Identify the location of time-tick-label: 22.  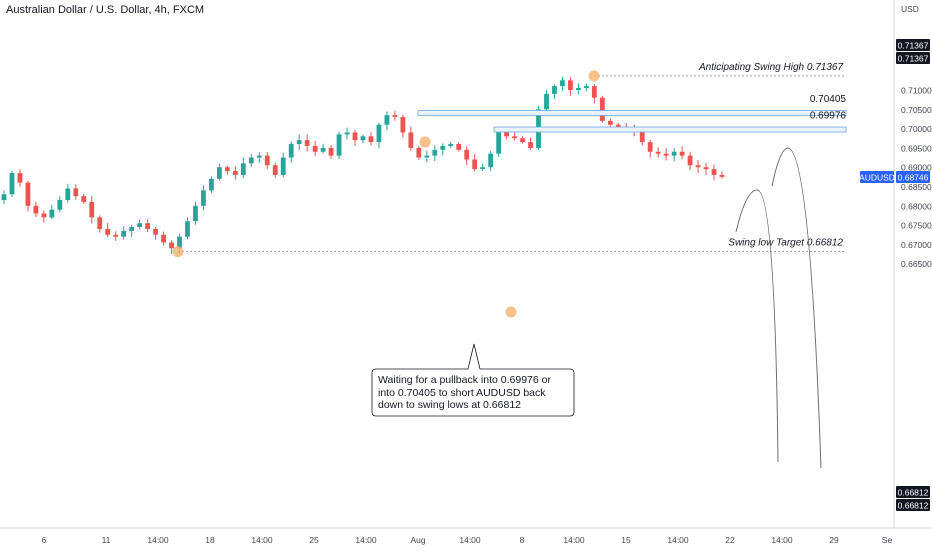
(730, 540).